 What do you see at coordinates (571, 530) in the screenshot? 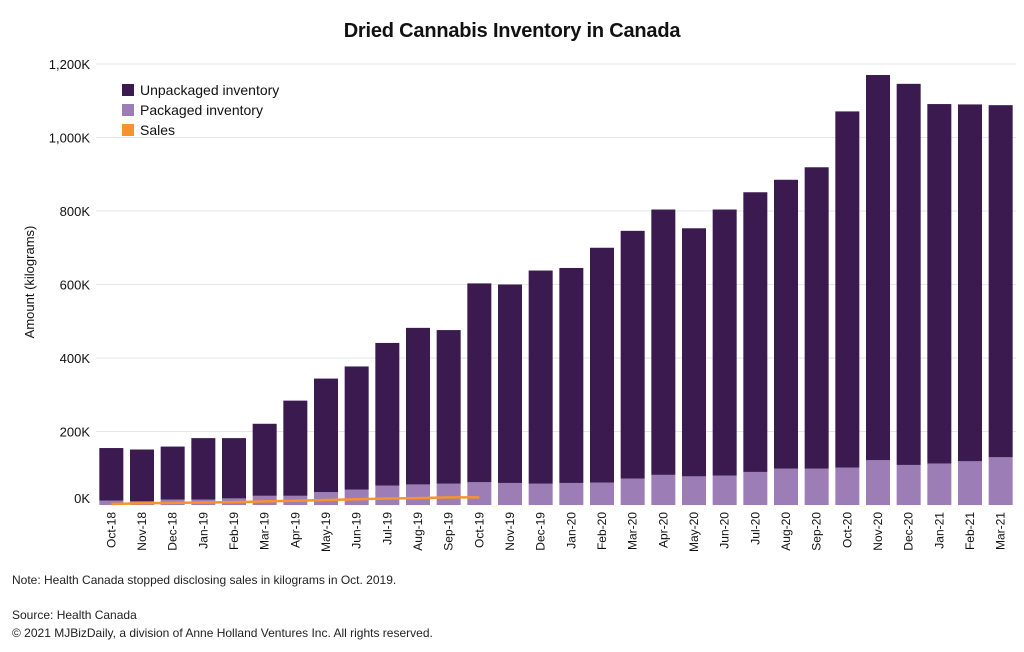
I see `x-tick-label: Jan-20` at bounding box center [571, 530].